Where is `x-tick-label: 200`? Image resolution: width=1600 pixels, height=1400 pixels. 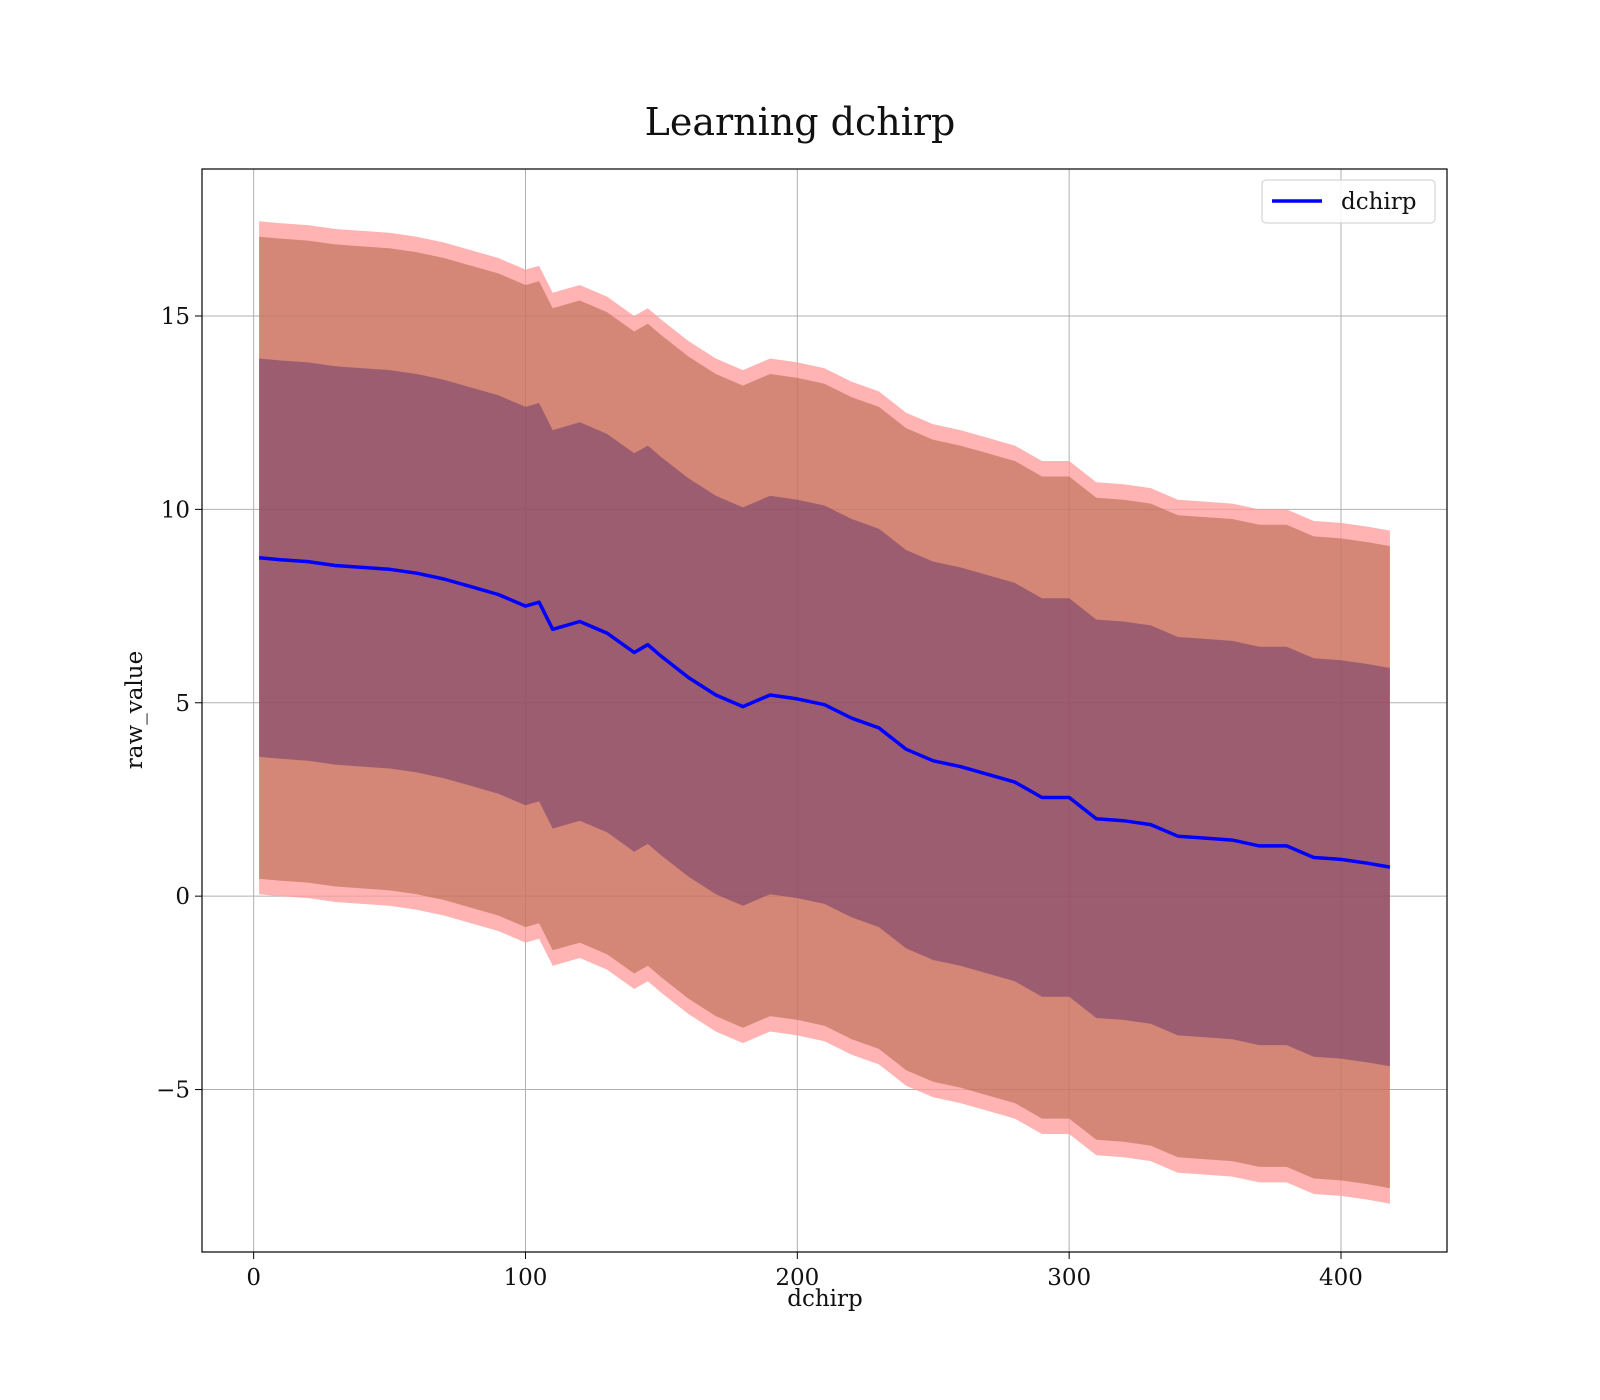 x-tick-label: 200 is located at coordinates (797, 1278).